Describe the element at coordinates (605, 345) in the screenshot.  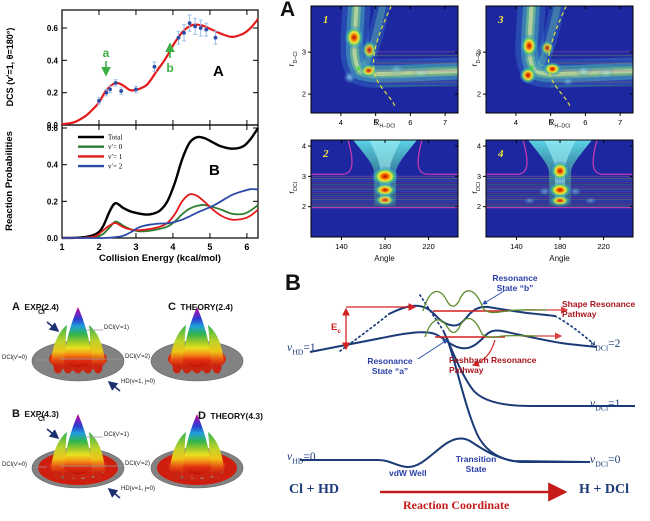
I see `level-vdcl2: vDCl=2` at that location.